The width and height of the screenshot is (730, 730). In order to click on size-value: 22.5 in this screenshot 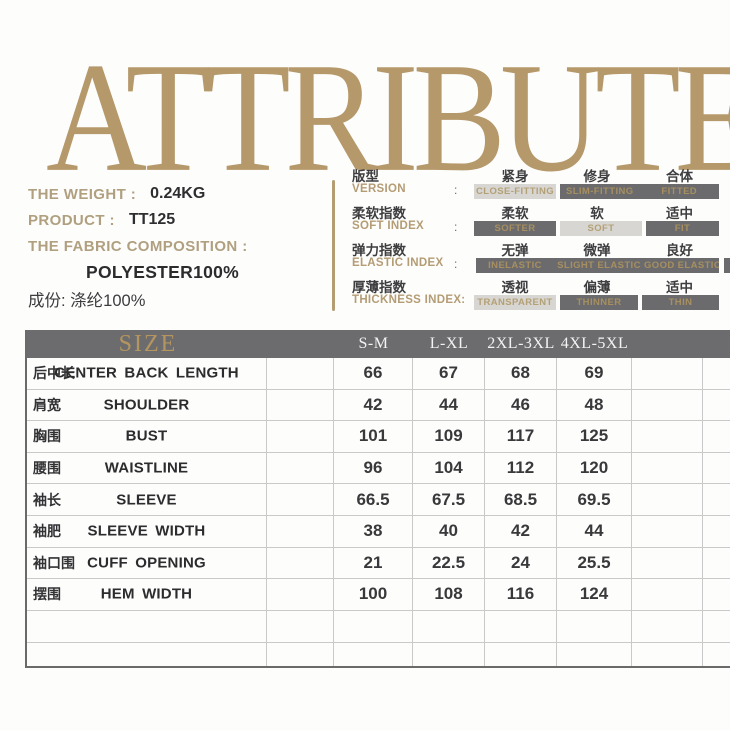, I will do `click(449, 563)`.